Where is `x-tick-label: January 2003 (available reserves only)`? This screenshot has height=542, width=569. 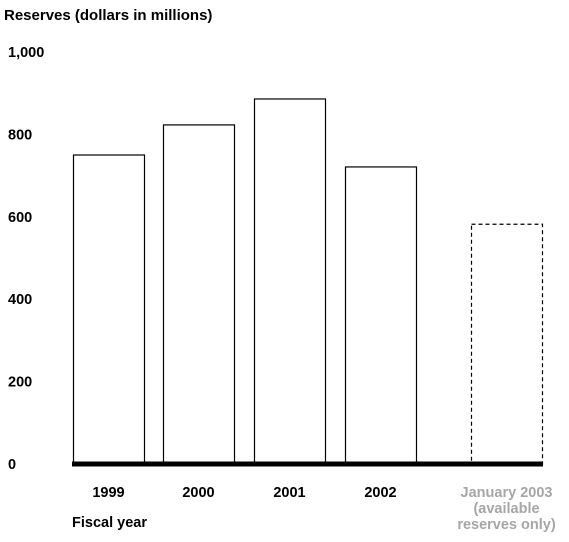 x-tick-label: January 2003 (available reserves only) is located at coordinates (506, 509).